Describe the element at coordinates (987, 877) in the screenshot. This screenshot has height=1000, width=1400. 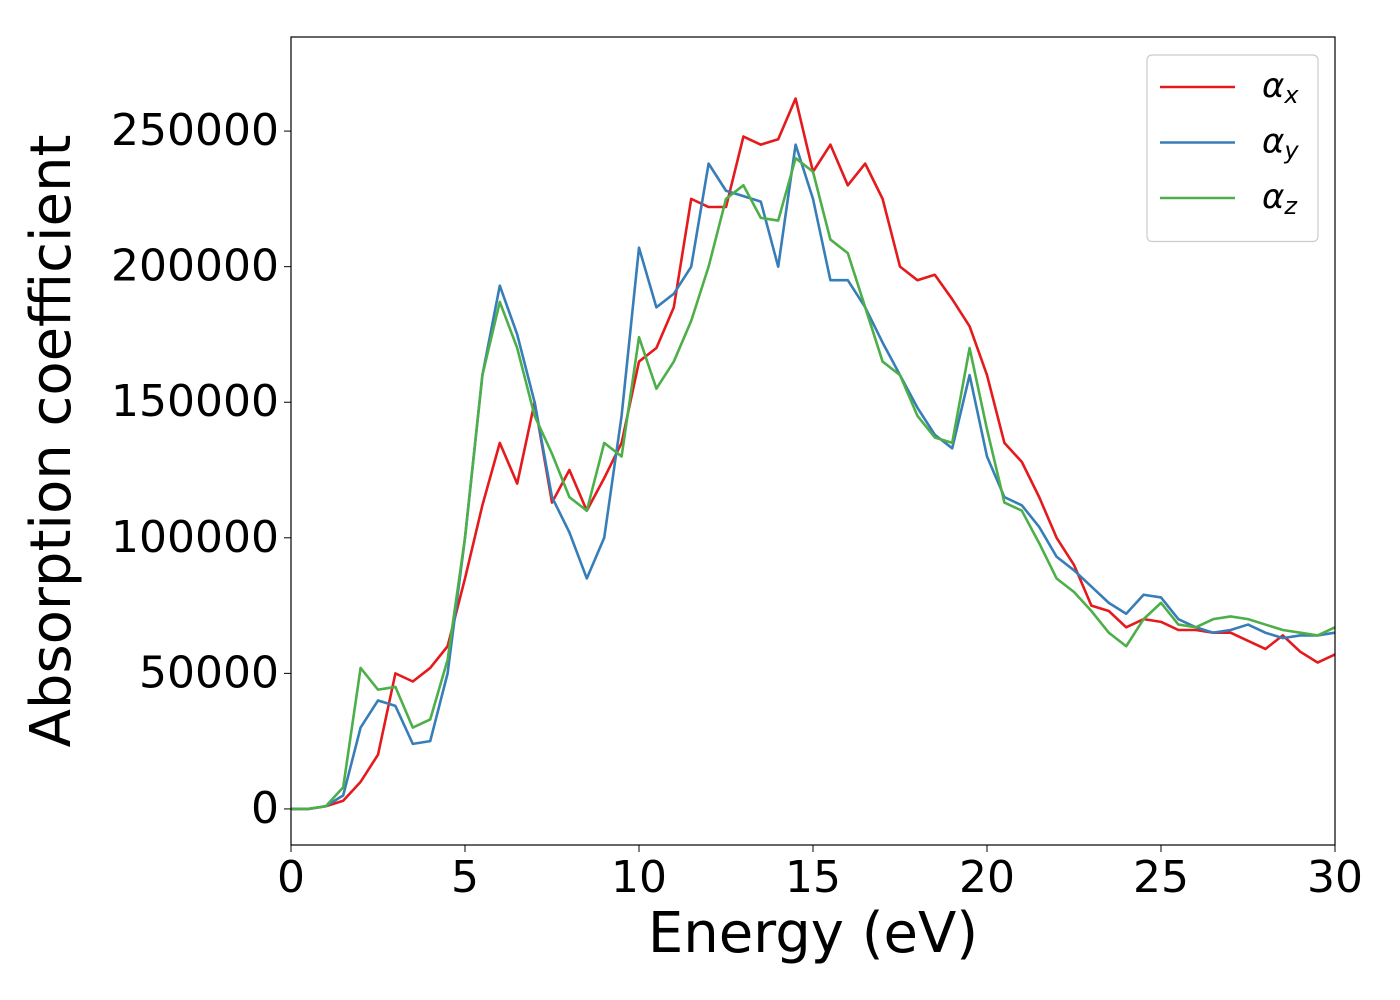
I see `x-tick-label: 20` at that location.